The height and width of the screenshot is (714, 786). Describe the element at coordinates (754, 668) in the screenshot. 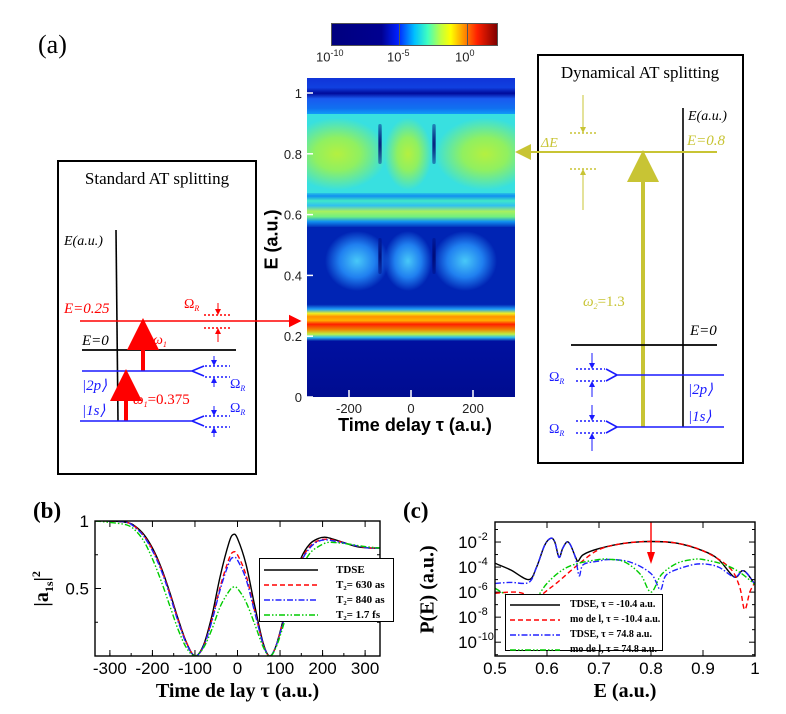

I see `xtick-label: 1` at that location.